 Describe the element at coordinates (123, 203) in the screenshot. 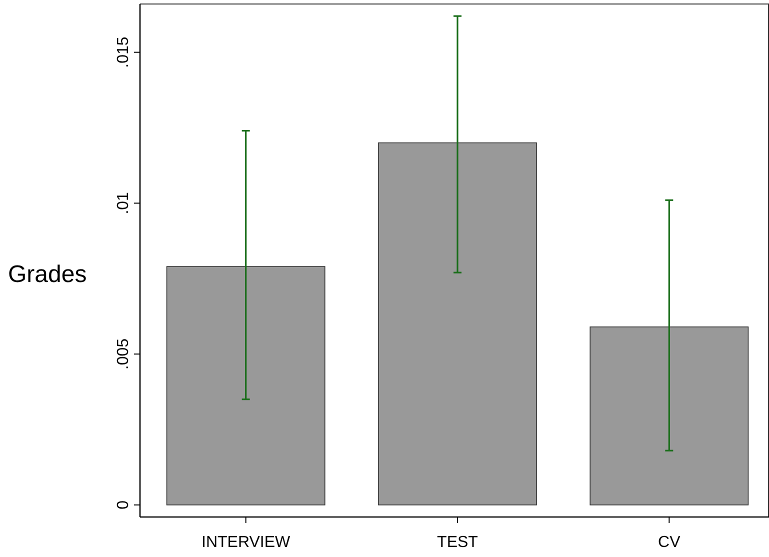

I see `y-tick-label: .01` at that location.